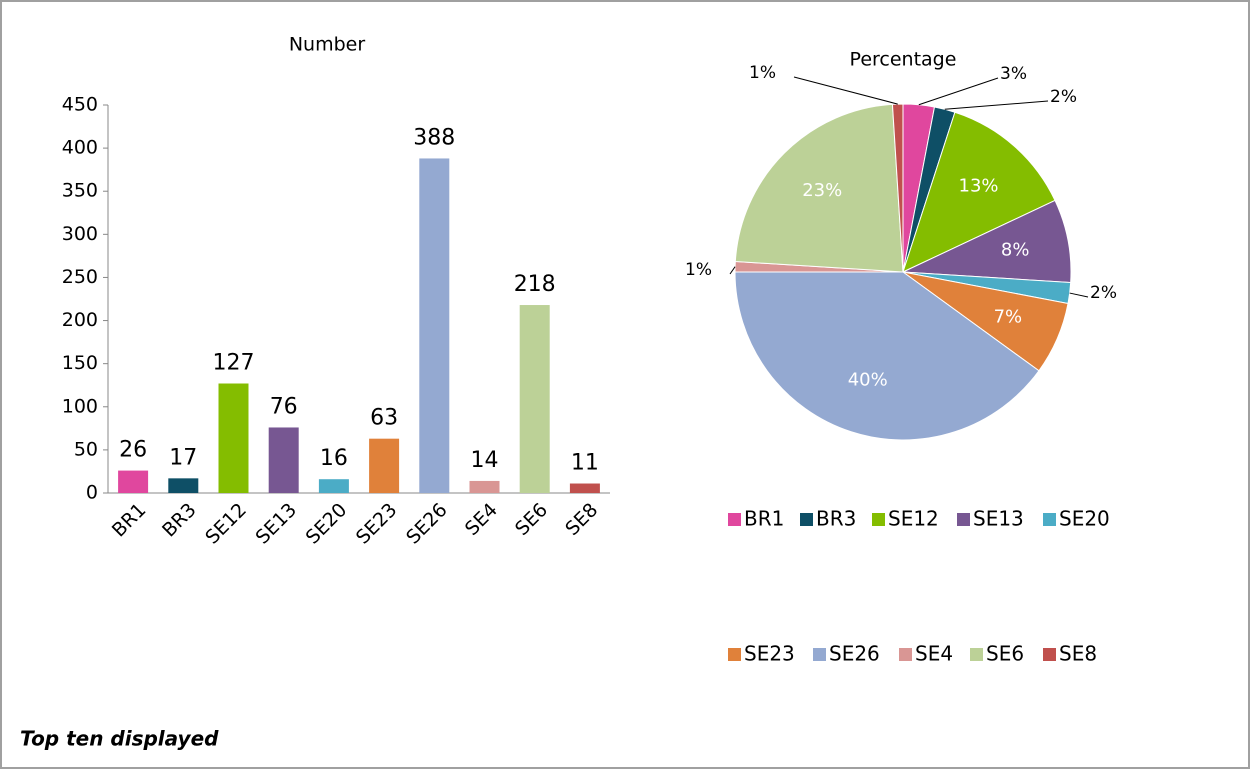  Describe the element at coordinates (80, 320) in the screenshot. I see `y-tick-label: 200` at that location.